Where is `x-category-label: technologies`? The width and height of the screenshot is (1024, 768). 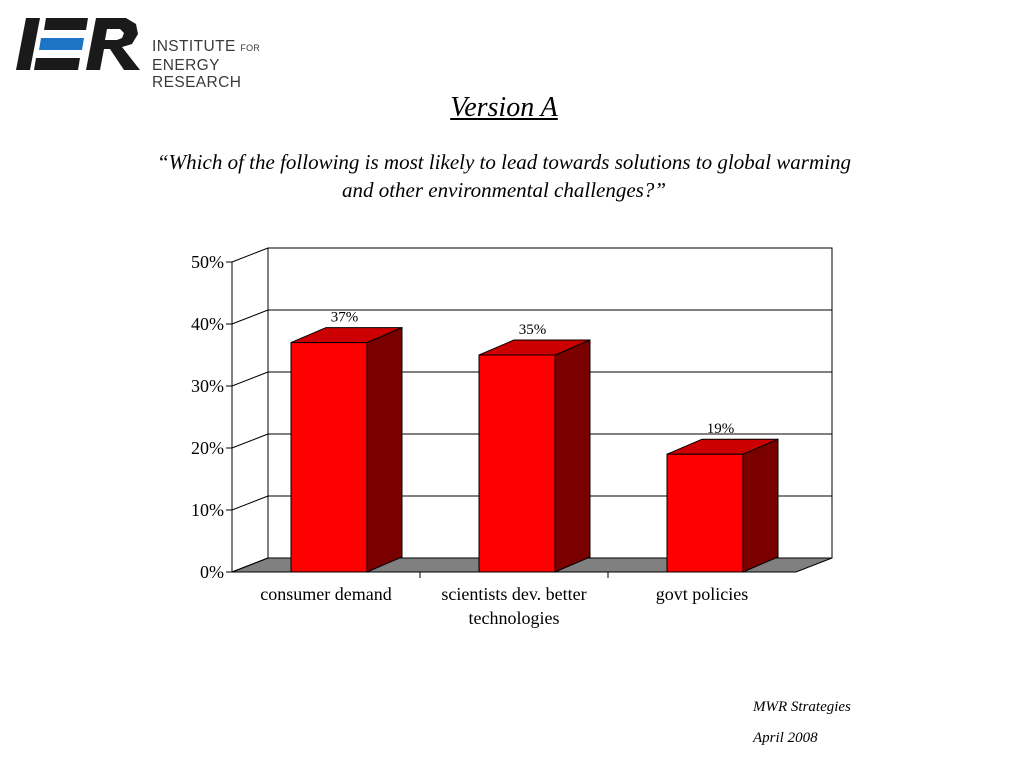 x-category-label: technologies is located at coordinates (514, 618).